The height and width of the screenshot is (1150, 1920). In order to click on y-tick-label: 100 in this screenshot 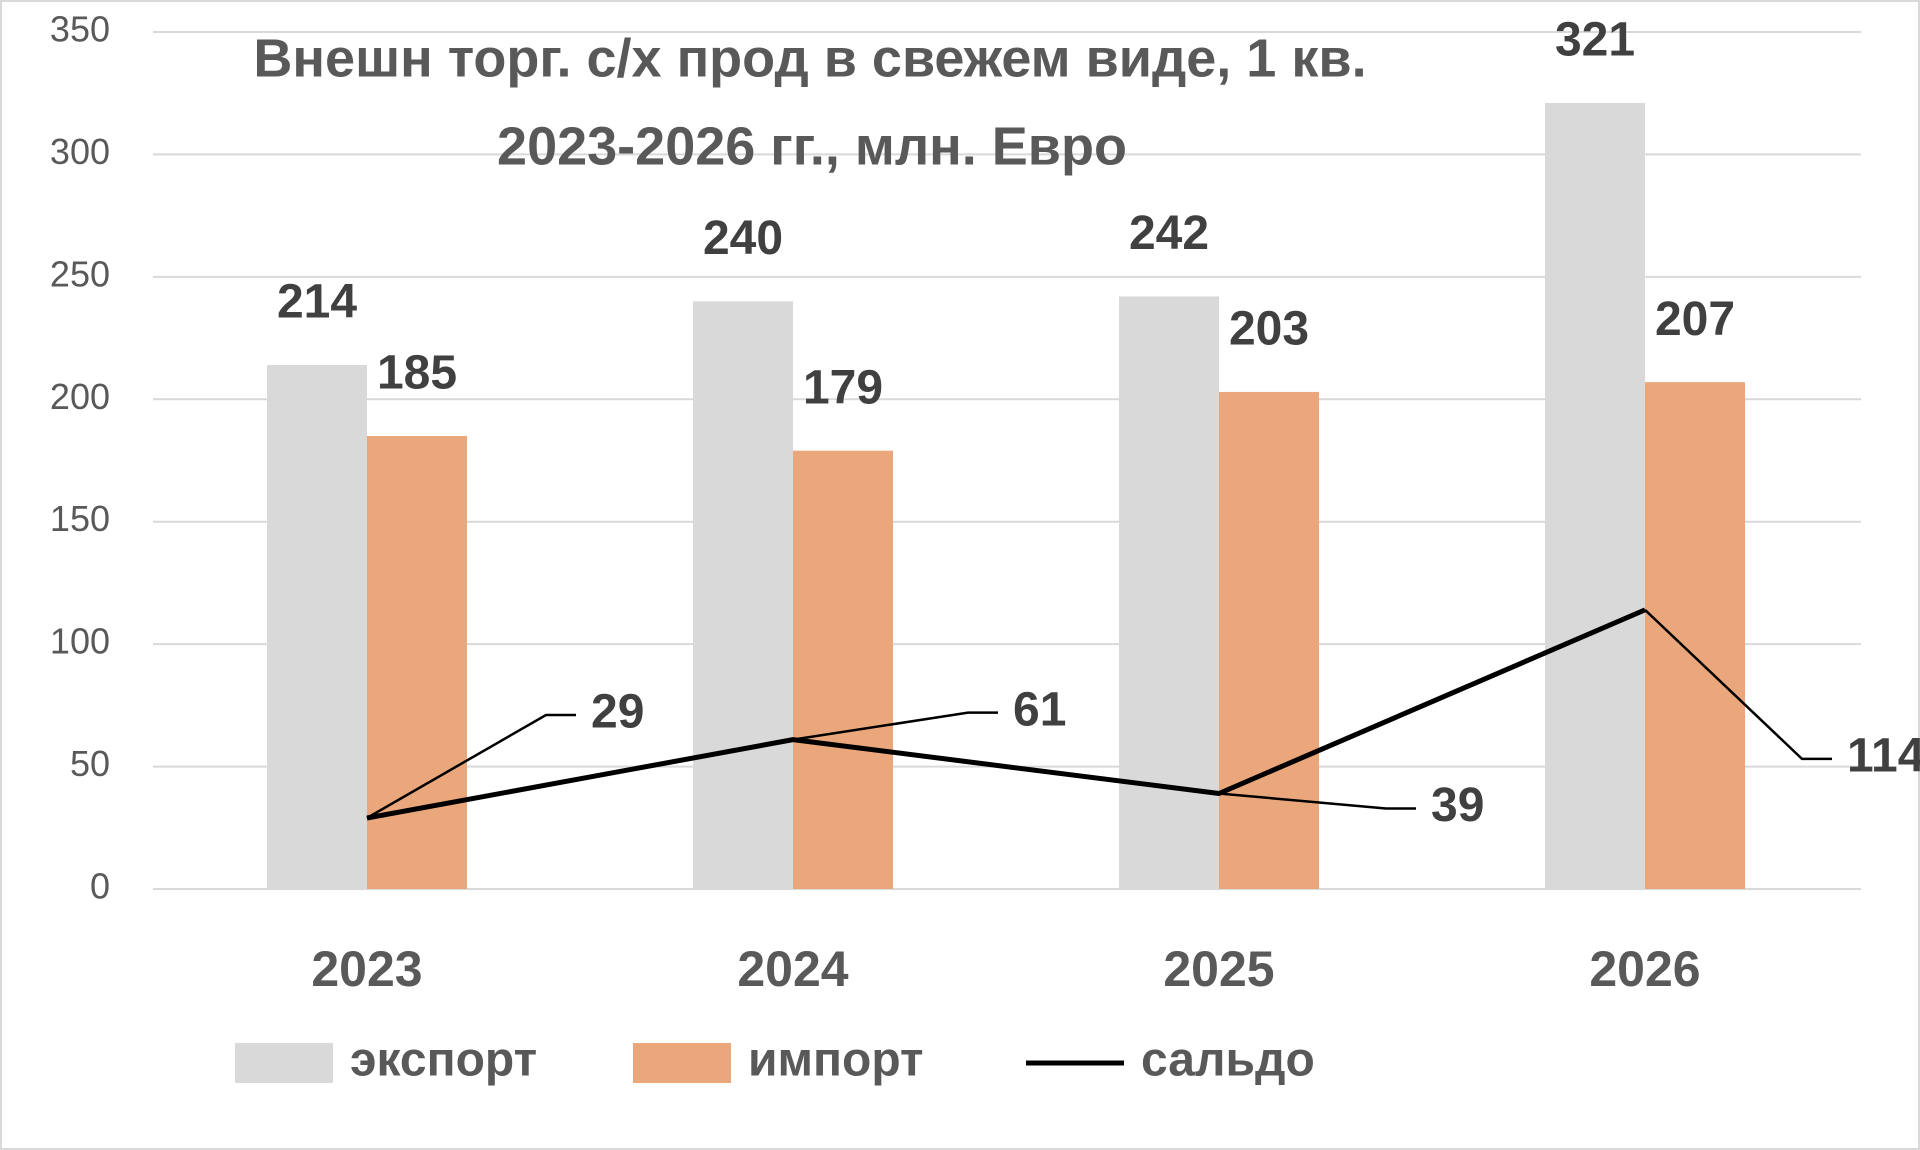, I will do `click(80, 641)`.